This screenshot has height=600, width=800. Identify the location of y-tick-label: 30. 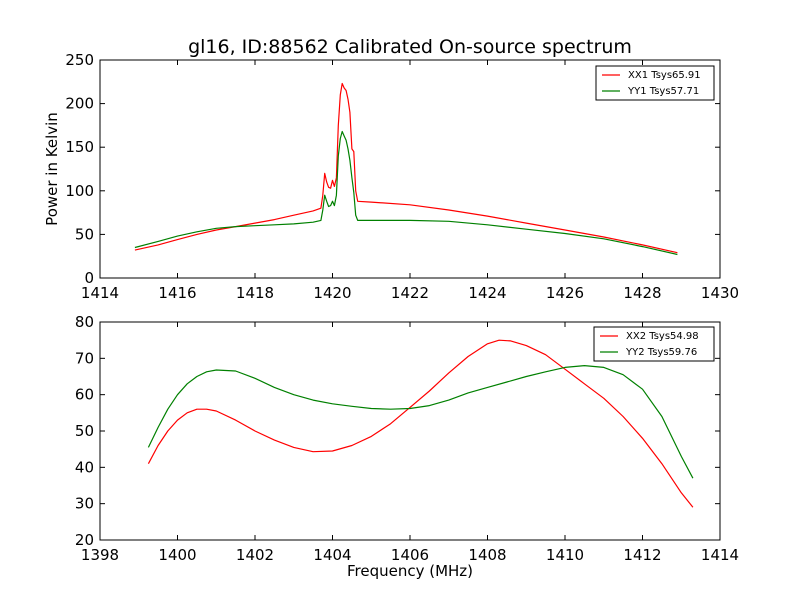
(84, 504).